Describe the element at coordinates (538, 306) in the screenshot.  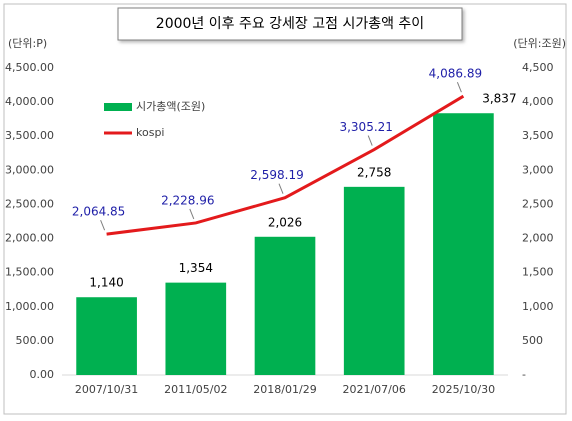
I see `y2-tick-label: 1,000` at that location.